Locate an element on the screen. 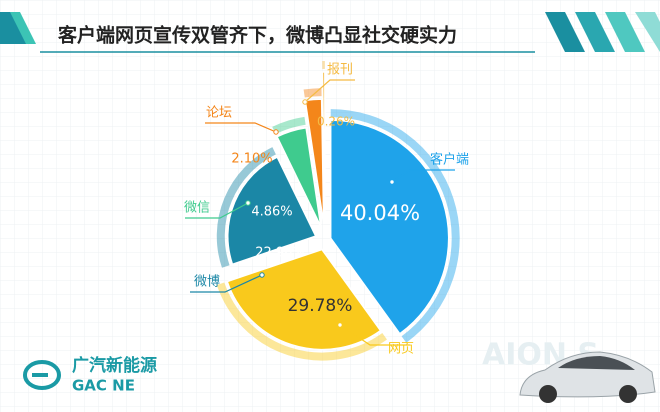  brand-logo: 广汽新能源 GAC NE is located at coordinates (90, 375).